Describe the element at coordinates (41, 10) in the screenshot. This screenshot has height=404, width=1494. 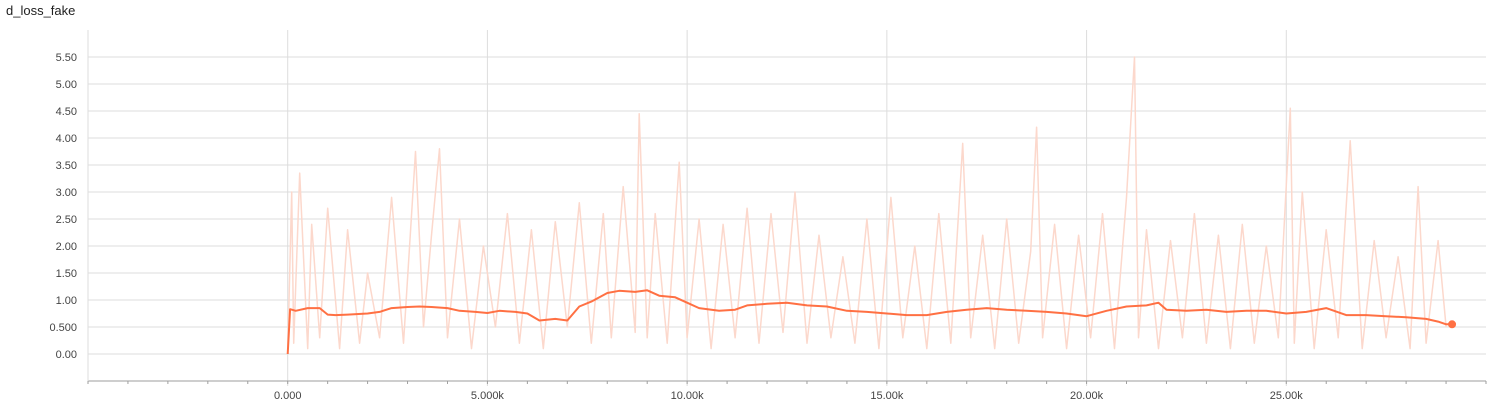
I see `chart-title: d_loss_fake` at that location.